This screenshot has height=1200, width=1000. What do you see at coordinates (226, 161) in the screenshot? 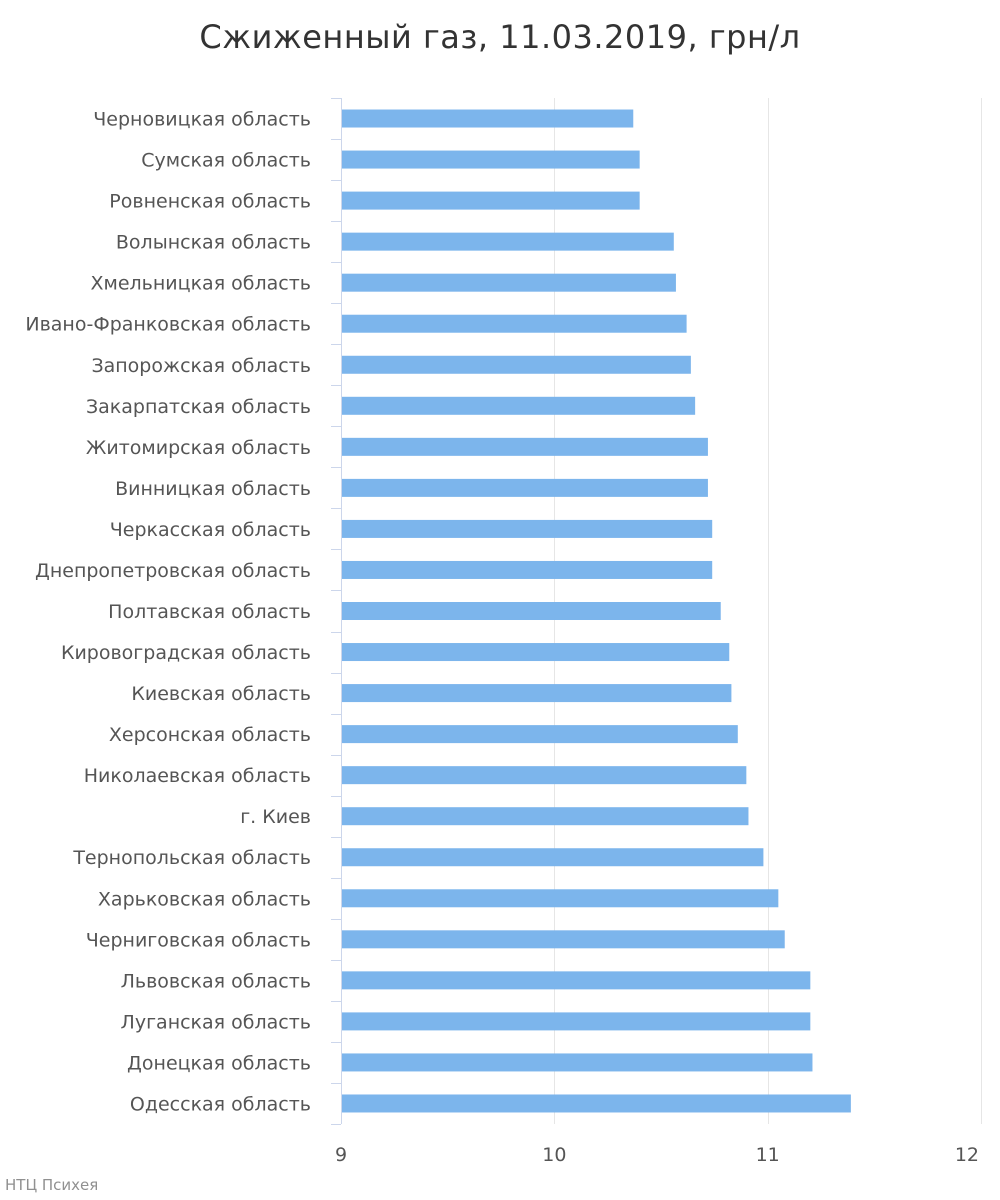
I see `category-label: Сумская область` at bounding box center [226, 161].